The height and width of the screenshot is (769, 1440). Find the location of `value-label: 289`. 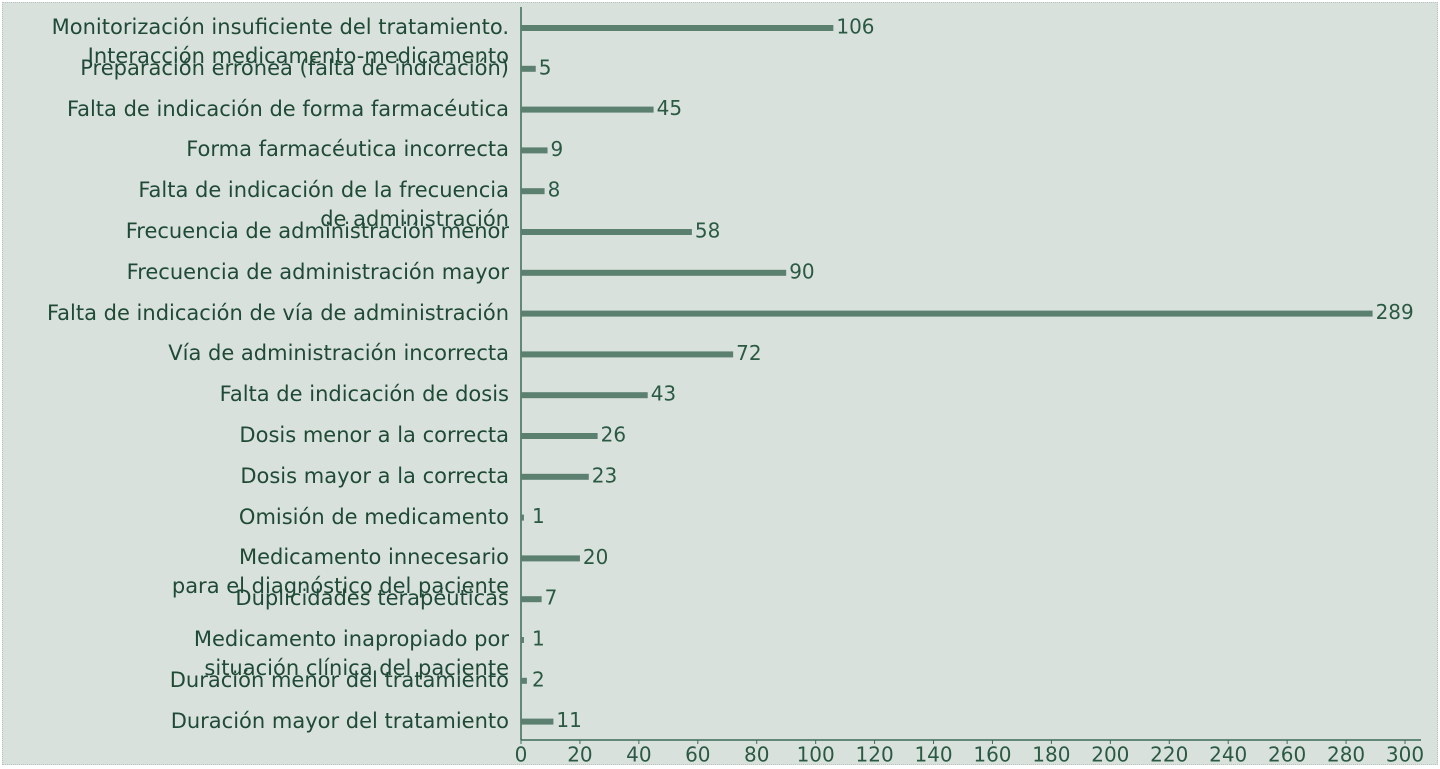

value-label: 289 is located at coordinates (1395, 312).